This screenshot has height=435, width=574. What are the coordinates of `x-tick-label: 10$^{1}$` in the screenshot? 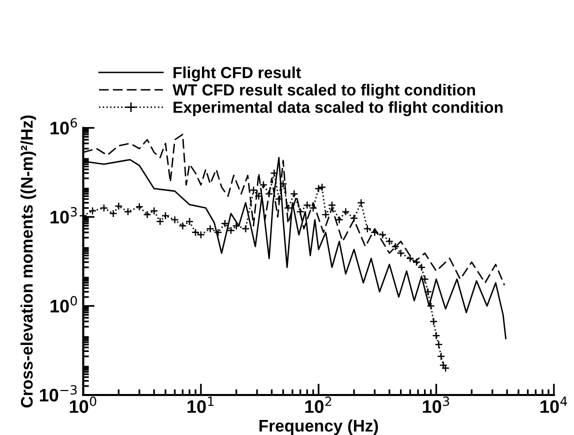 It's located at (201, 404).